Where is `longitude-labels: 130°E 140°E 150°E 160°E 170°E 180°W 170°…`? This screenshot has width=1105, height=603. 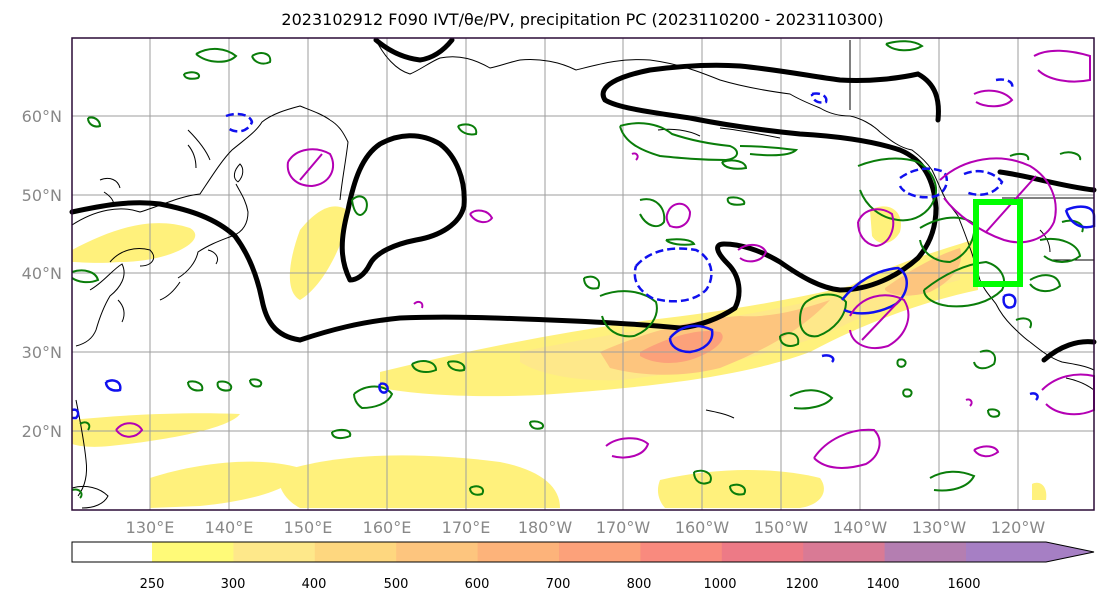 longitude-labels: 130°E 140°E 150°E 160°E 170°E 180°W 170°… is located at coordinates (586, 527).